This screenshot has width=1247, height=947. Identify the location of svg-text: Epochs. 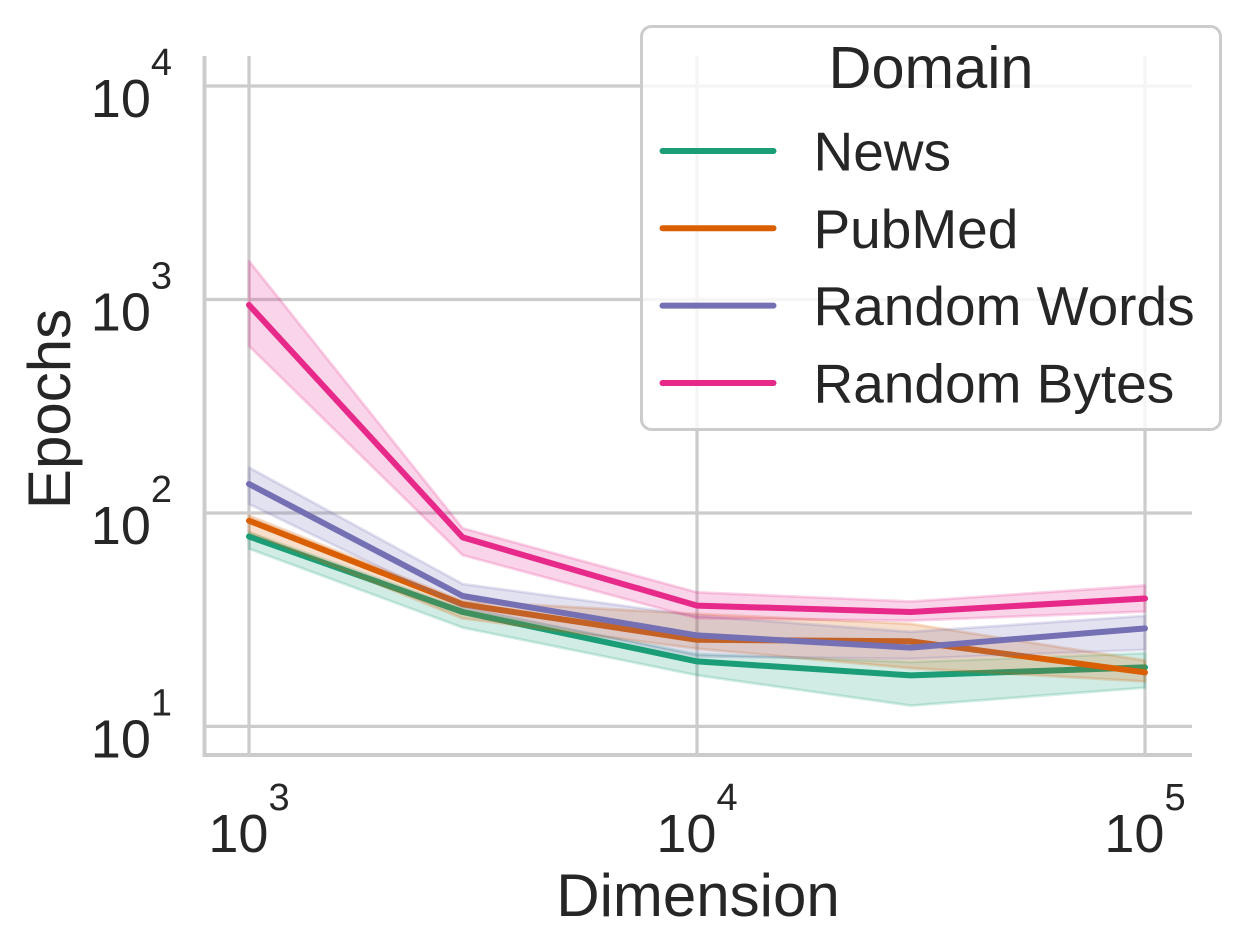
(49, 409).